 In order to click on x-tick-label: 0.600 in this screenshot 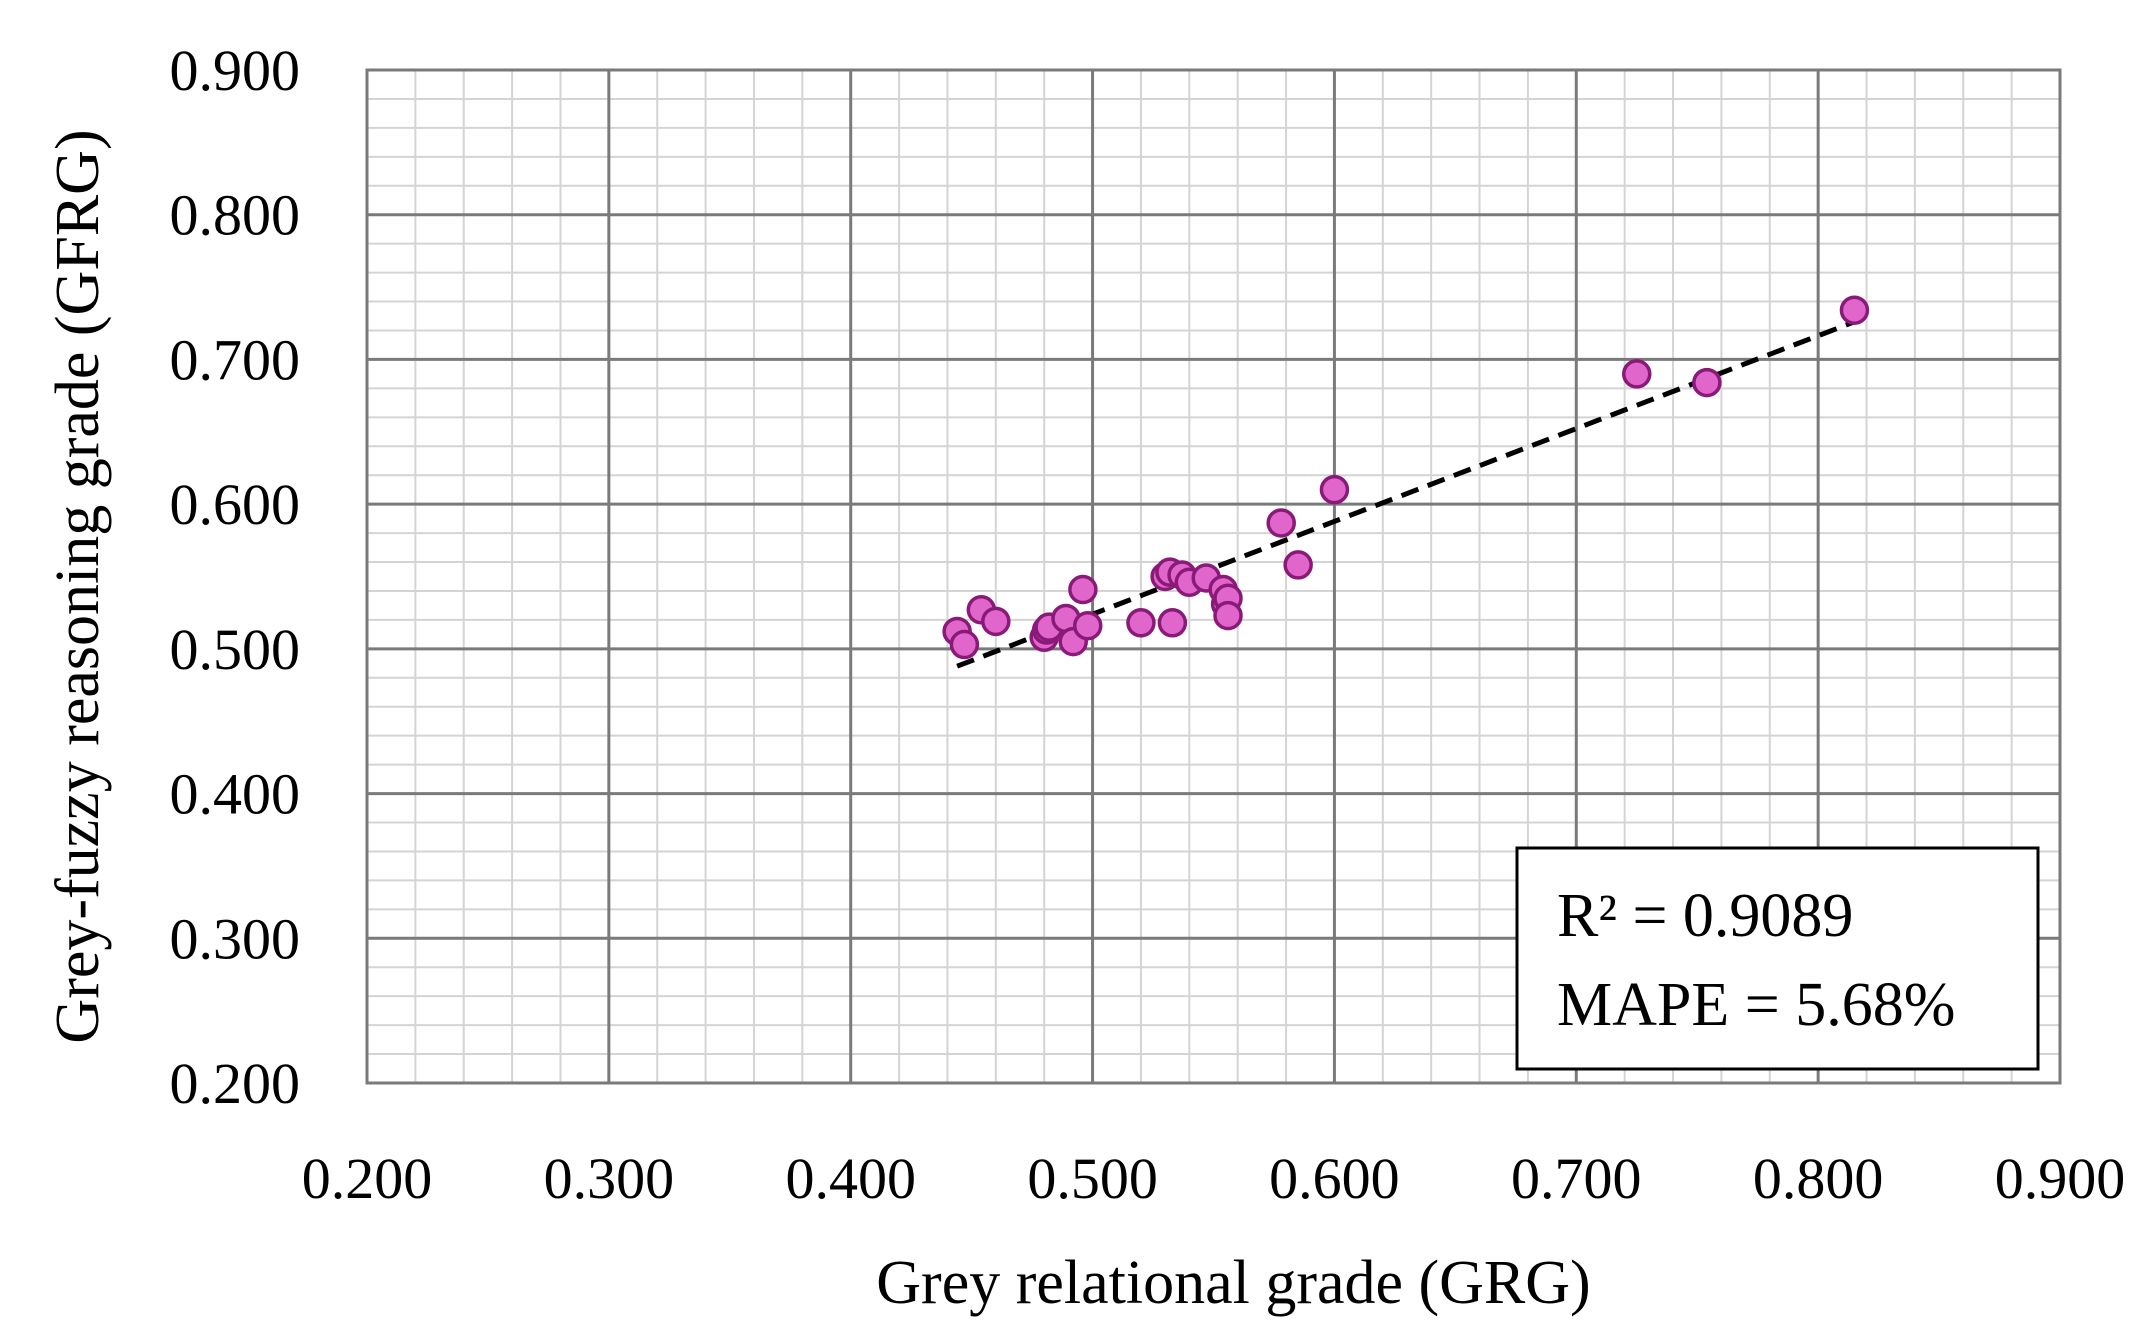, I will do `click(1334, 1178)`.